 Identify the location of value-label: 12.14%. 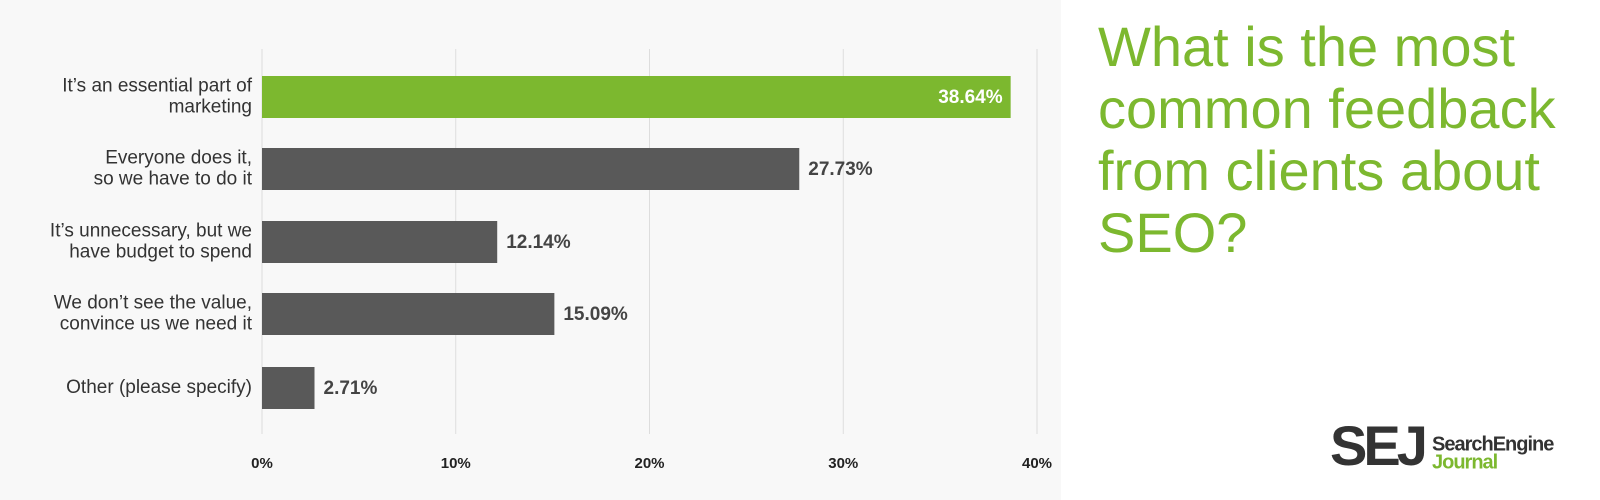
(538, 242).